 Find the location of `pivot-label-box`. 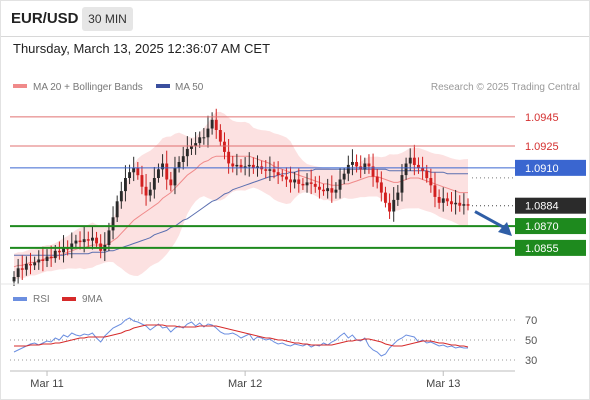

pivot-label-box is located at coordinates (550, 167).